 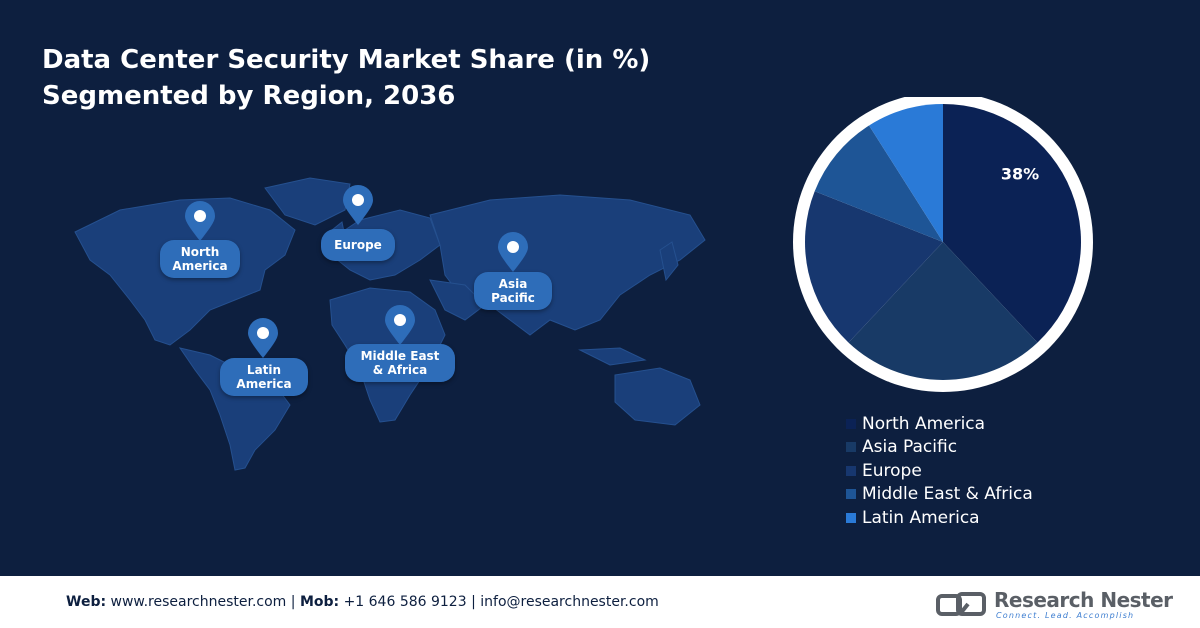 I want to click on europe-label-line1: Europe, so click(x=358, y=245).